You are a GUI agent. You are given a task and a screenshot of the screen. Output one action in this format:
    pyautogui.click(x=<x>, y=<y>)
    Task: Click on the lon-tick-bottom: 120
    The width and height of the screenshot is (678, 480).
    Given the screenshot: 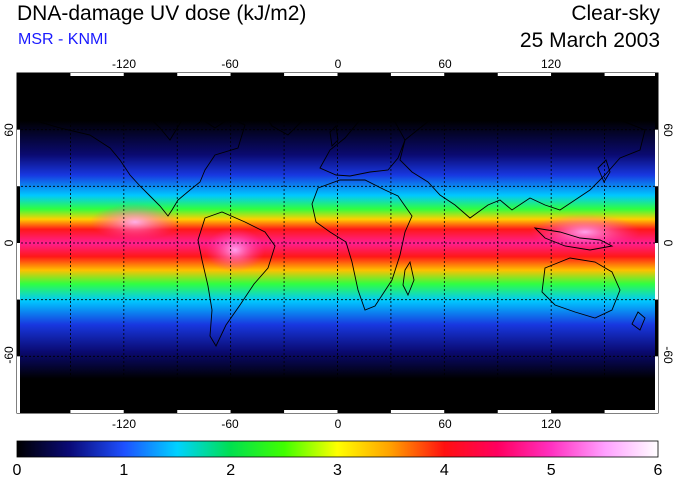 What is the action you would take?
    pyautogui.click(x=551, y=424)
    